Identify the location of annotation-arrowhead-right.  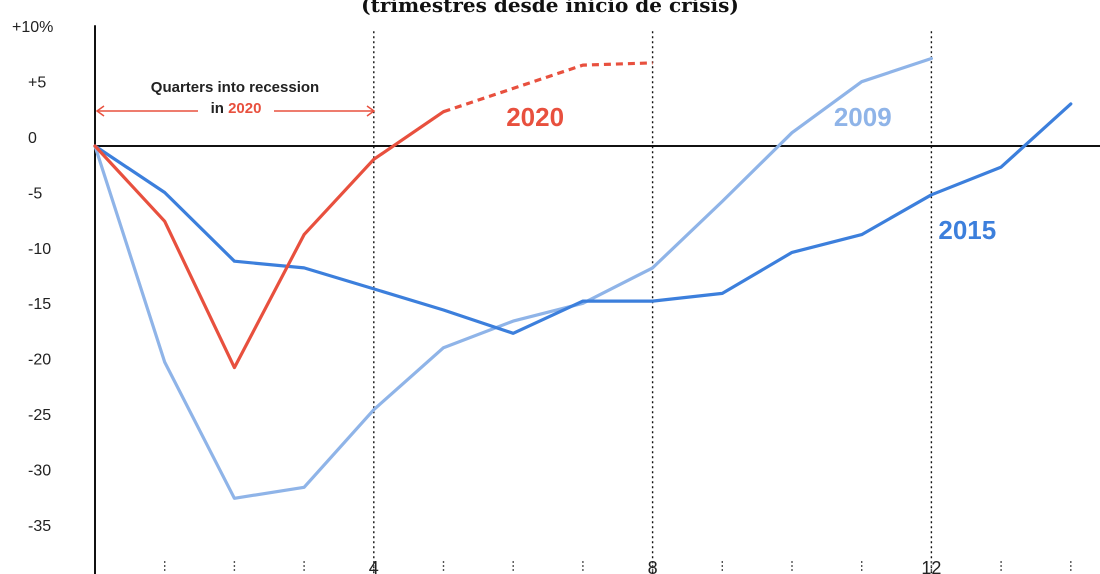
(371, 111).